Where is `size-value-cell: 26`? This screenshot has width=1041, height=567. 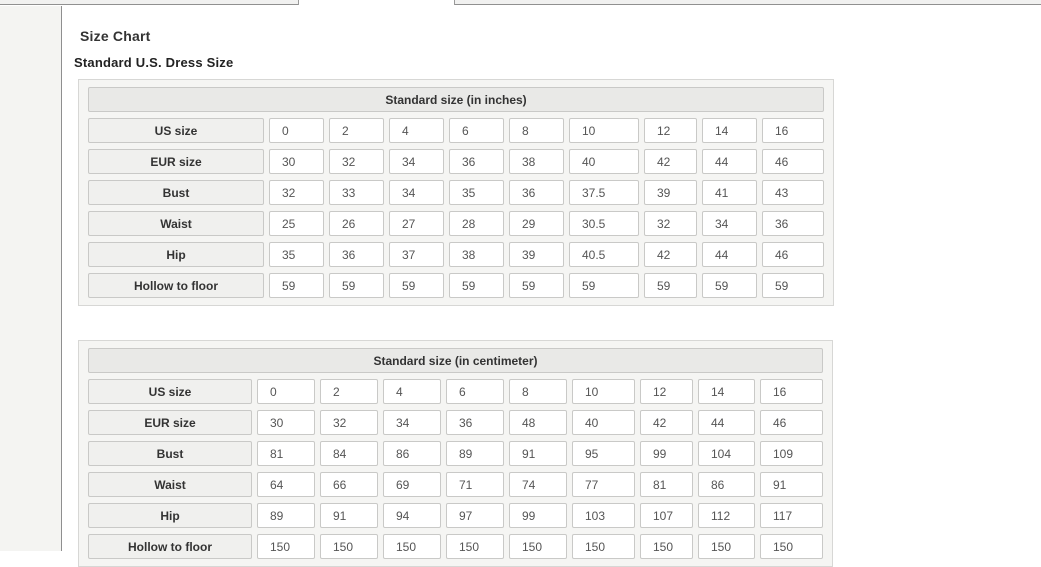
size-value-cell: 26 is located at coordinates (356, 223).